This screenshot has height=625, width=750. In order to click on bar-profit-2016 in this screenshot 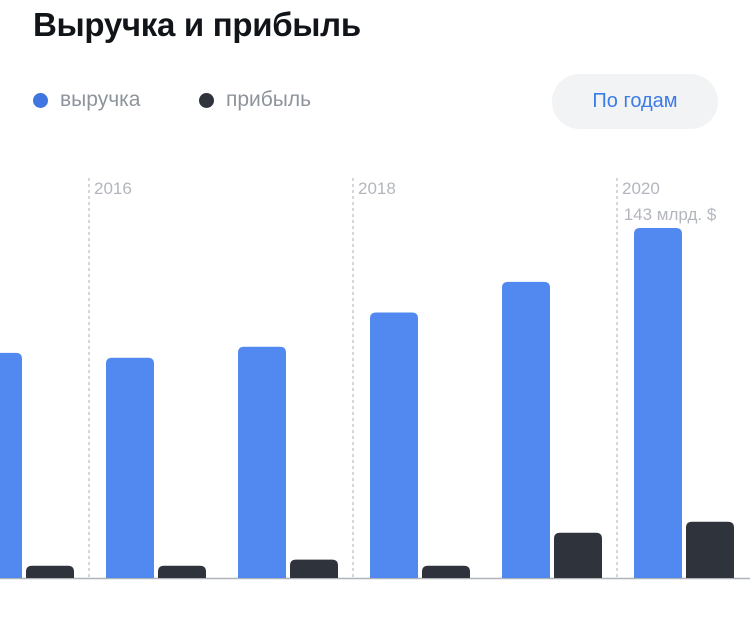, I will do `click(182, 571)`.